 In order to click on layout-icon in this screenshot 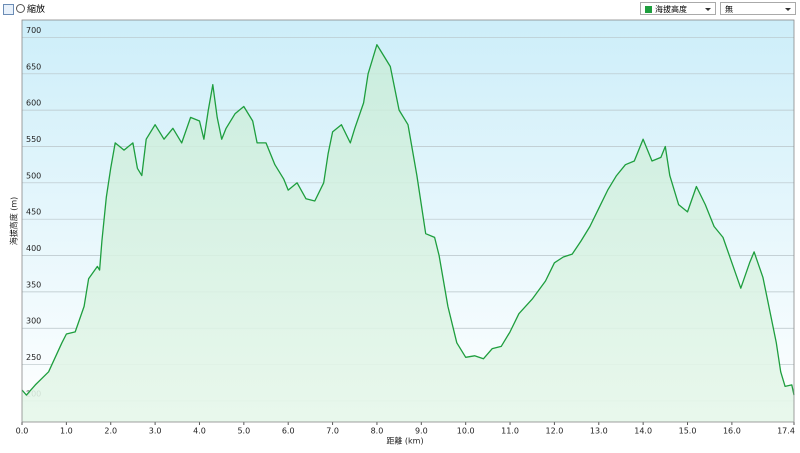, I will do `click(8, 9)`.